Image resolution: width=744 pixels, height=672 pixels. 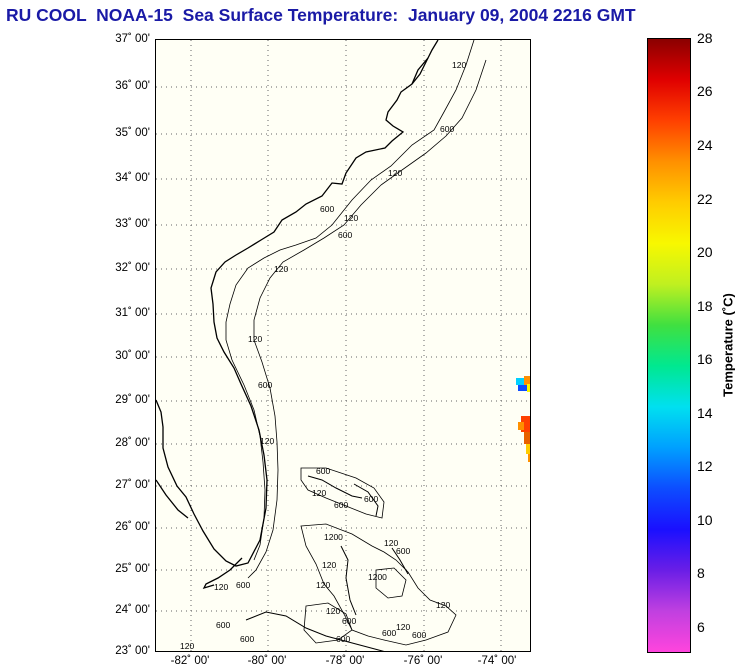 What do you see at coordinates (705, 38) in the screenshot?
I see `colorbar-tick-label: 28` at bounding box center [705, 38].